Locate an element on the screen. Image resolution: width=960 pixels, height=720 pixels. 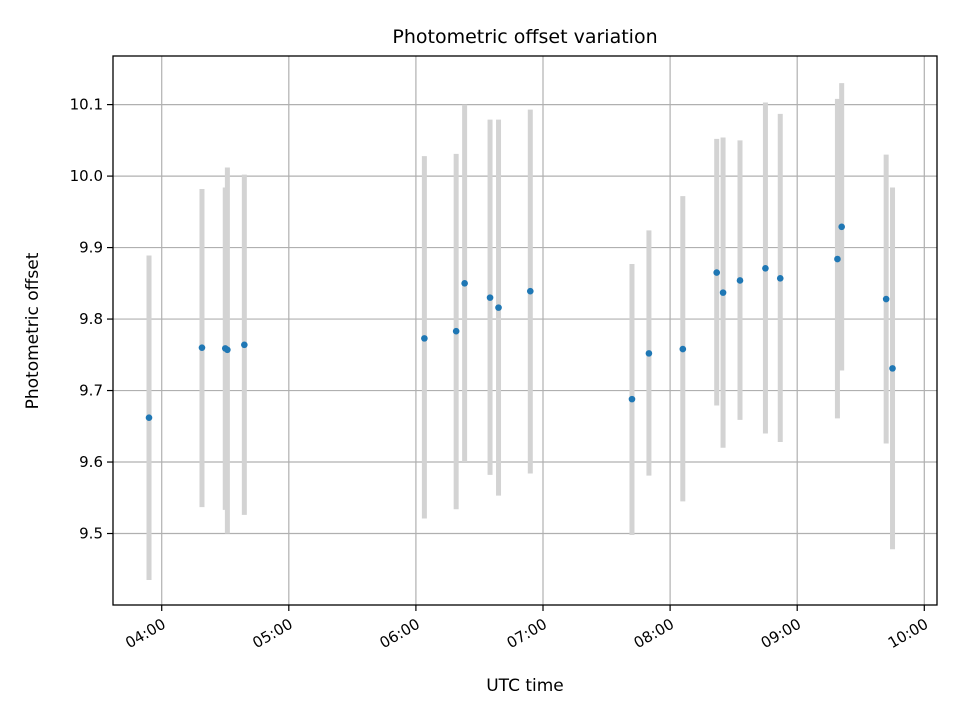
y-tick-label: 9.8 is located at coordinates (91, 319).